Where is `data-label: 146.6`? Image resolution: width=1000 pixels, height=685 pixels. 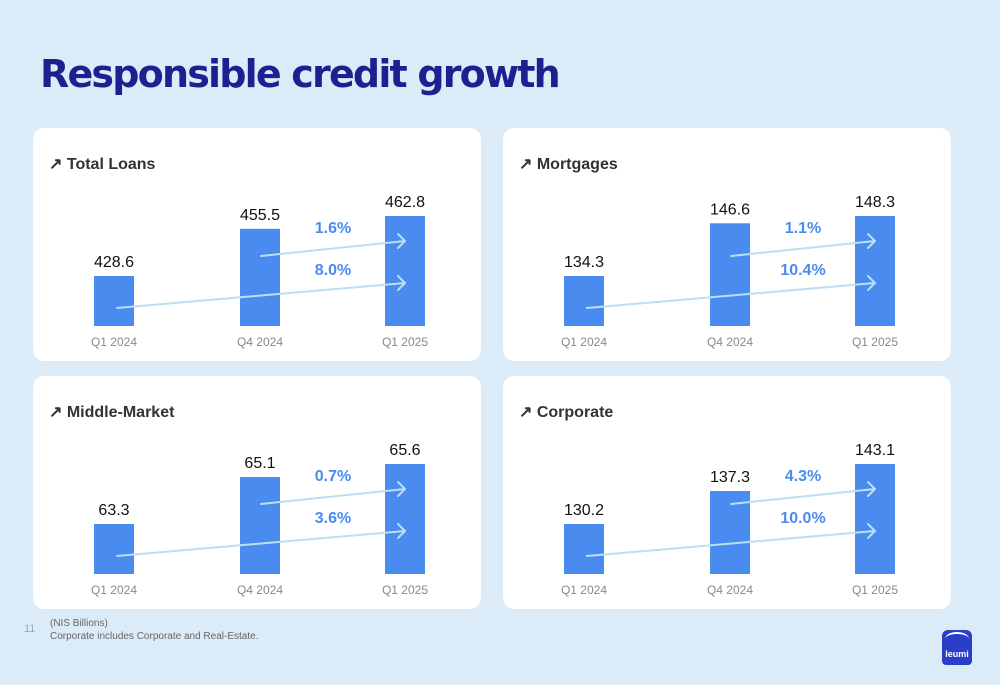 data-label: 146.6 is located at coordinates (730, 209).